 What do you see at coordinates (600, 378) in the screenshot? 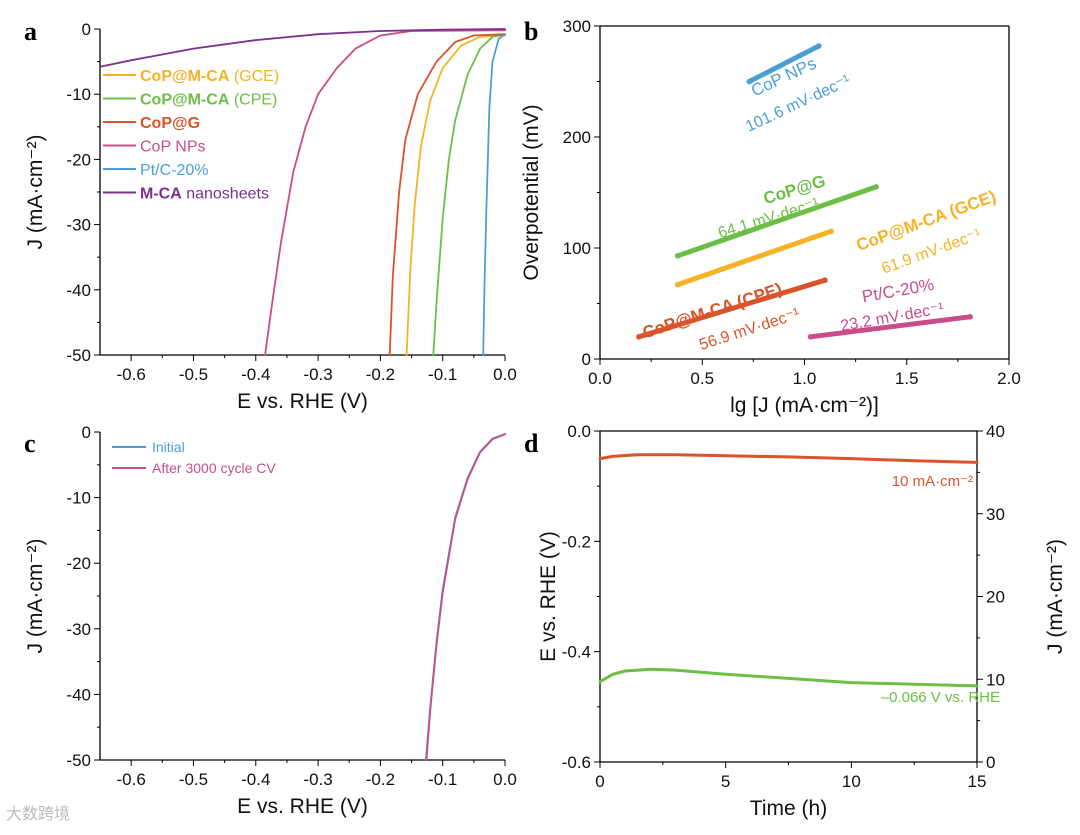
I see `x-tick-label: 0.0` at bounding box center [600, 378].